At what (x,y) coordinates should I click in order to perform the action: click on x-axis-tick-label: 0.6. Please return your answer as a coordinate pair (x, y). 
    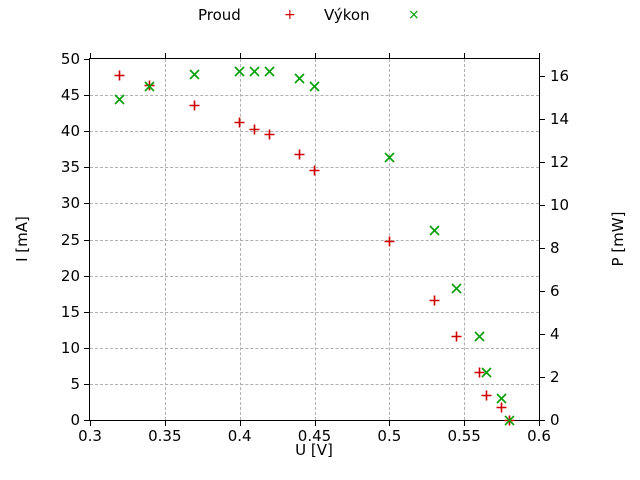
    Looking at the image, I should click on (539, 436).